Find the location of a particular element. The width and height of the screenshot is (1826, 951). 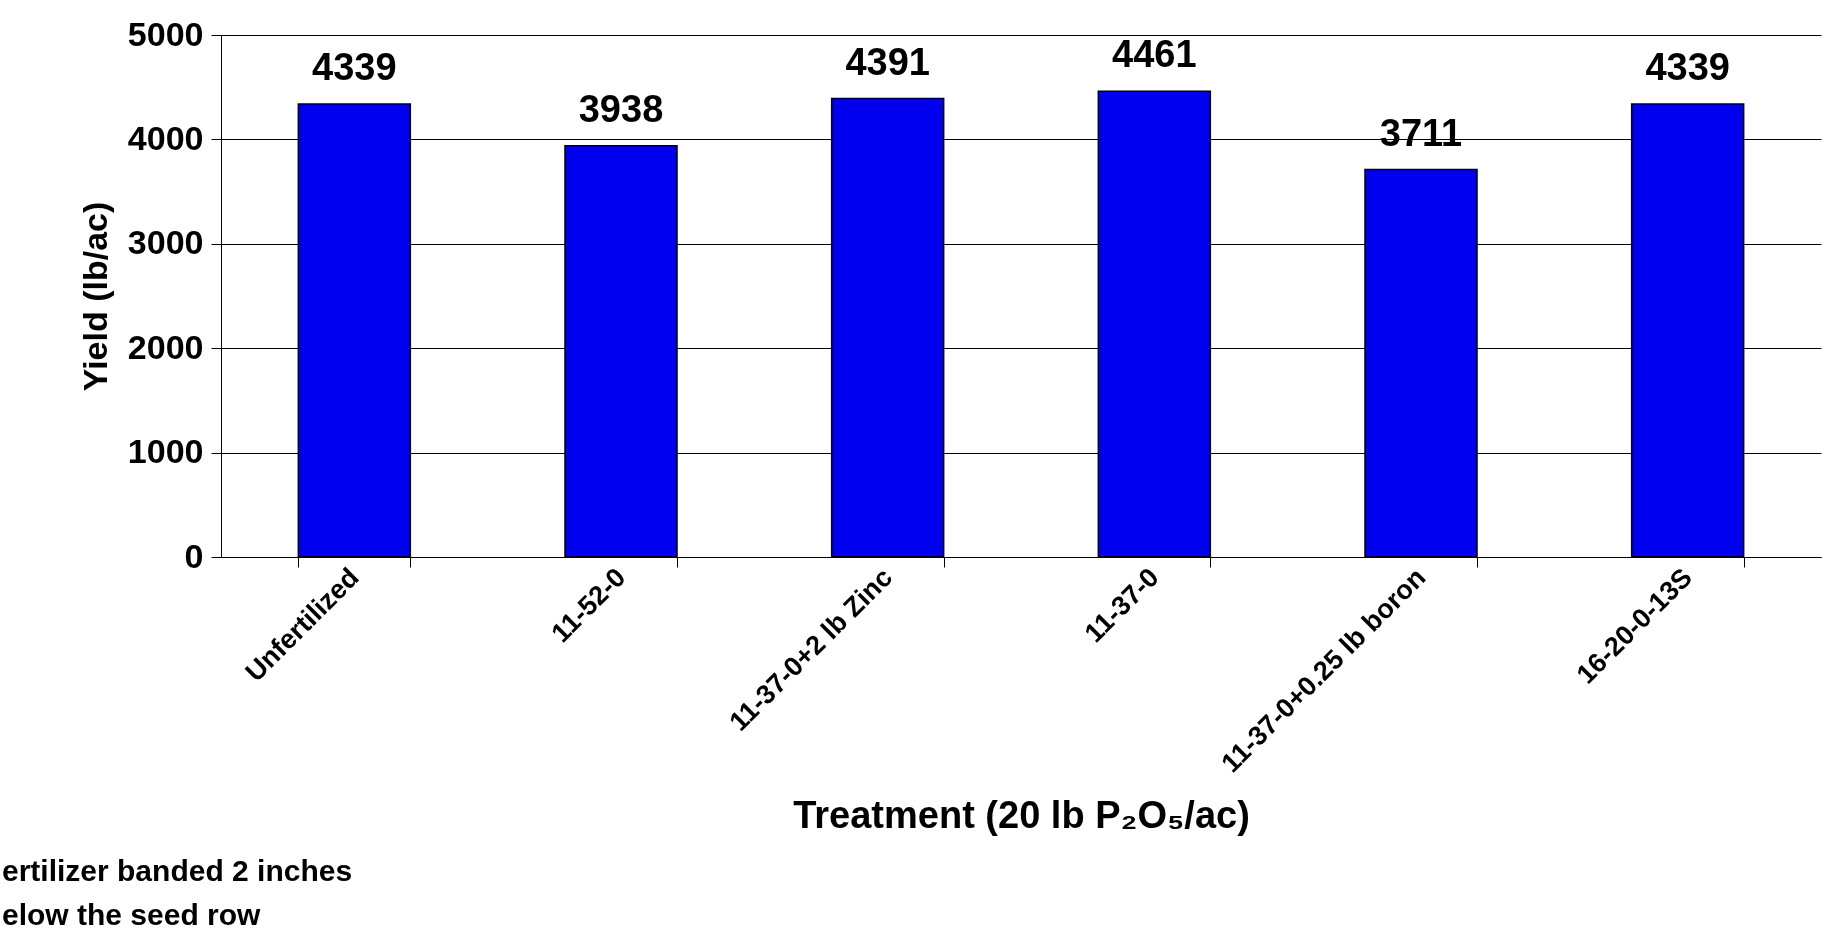

y-tick-label: 1000 is located at coordinates (165, 451).